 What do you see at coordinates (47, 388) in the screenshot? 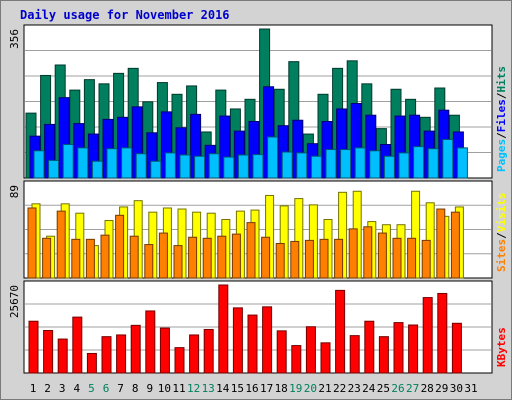
I see `x-tick-day-2: 2` at bounding box center [47, 388].